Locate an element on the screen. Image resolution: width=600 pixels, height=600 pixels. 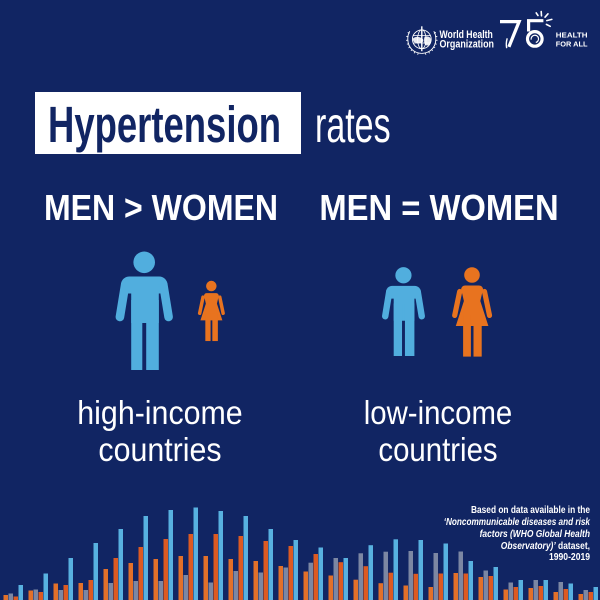
svg-text: World Health is located at coordinates (466, 35).